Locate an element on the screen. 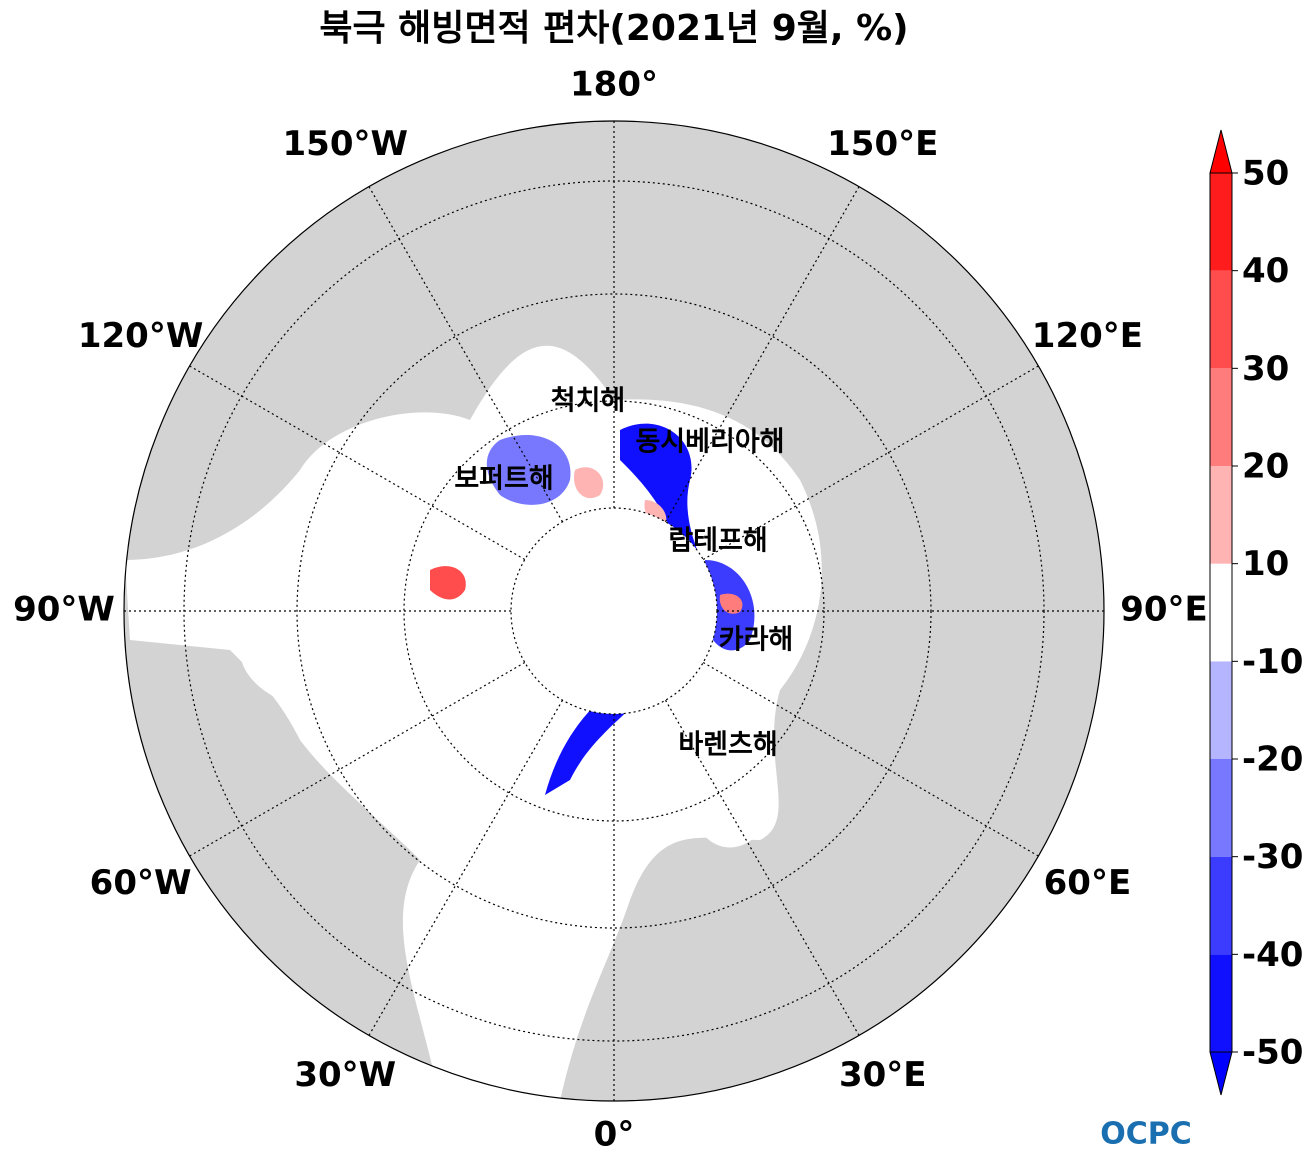 The height and width of the screenshot is (1171, 1313). longitude-label: 0° is located at coordinates (614, 1135).